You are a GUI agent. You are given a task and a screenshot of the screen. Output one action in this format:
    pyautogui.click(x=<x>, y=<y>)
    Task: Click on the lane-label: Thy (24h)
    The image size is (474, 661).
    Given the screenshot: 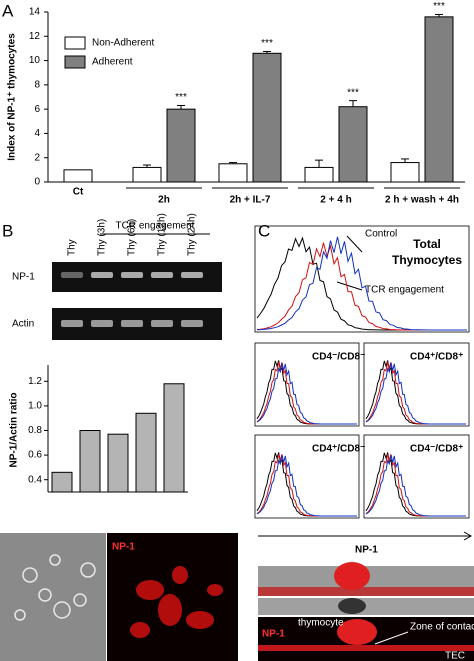 What is the action you would take?
    pyautogui.click(x=192, y=234)
    